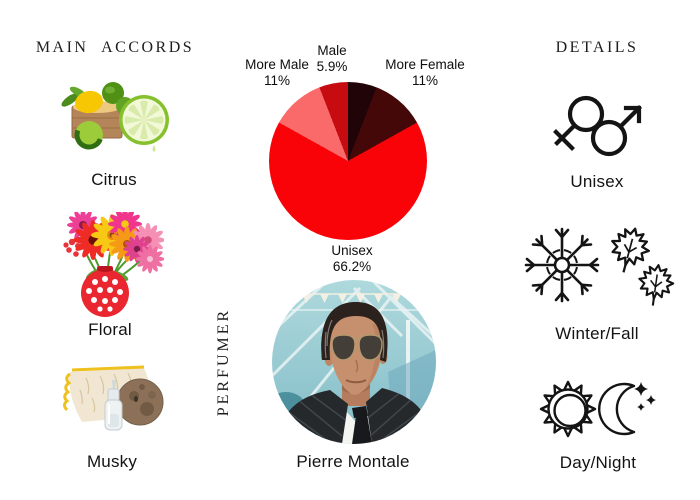  I want to click on gender-pie-chart, so click(348, 161).